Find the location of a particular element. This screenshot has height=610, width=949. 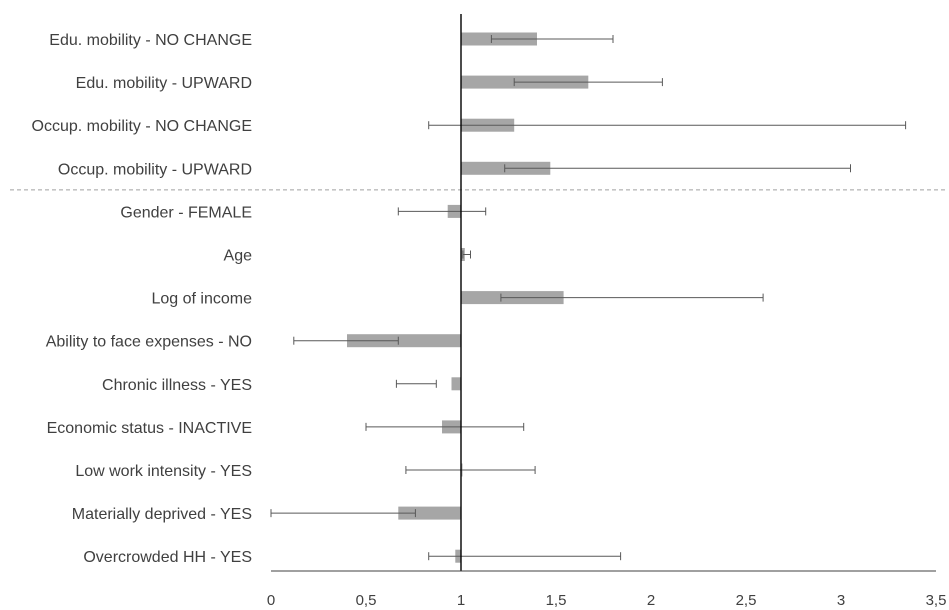

x-tick-label: 2,5 is located at coordinates (746, 600).